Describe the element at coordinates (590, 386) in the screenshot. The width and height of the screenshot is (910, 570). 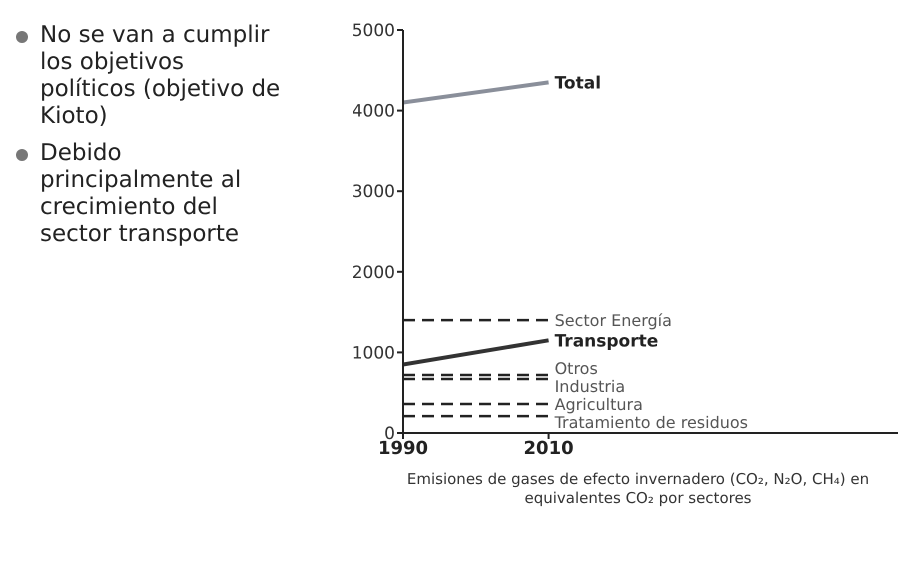
I see `series-label: Industria` at that location.